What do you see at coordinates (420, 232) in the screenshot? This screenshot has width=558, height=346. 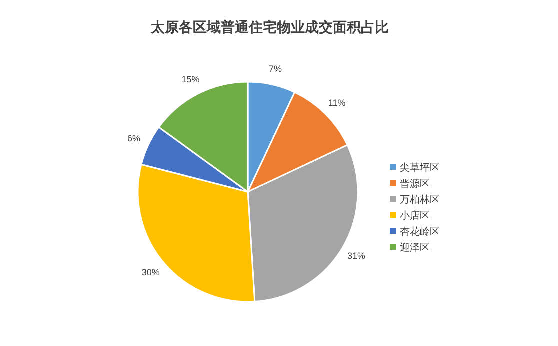 I see `legend-label: 杏花岭区` at bounding box center [420, 232].